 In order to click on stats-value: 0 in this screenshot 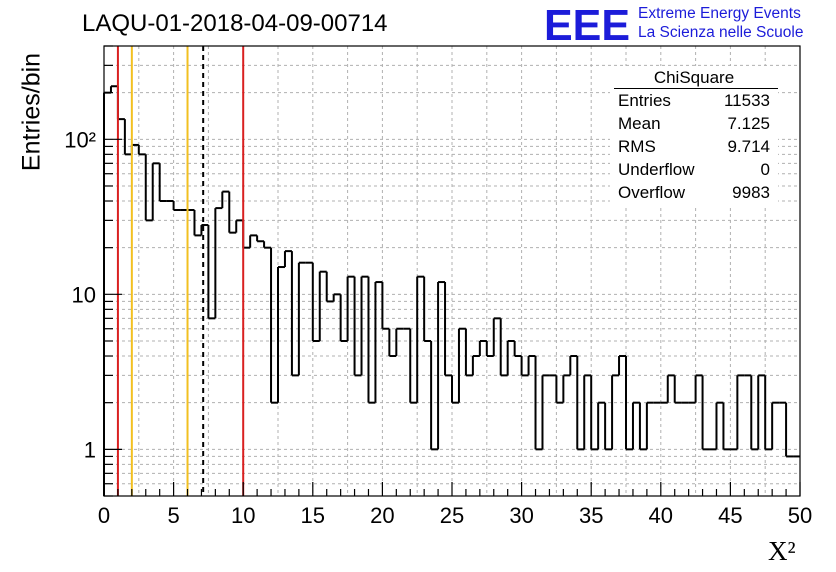, I will do `click(765, 169)`.